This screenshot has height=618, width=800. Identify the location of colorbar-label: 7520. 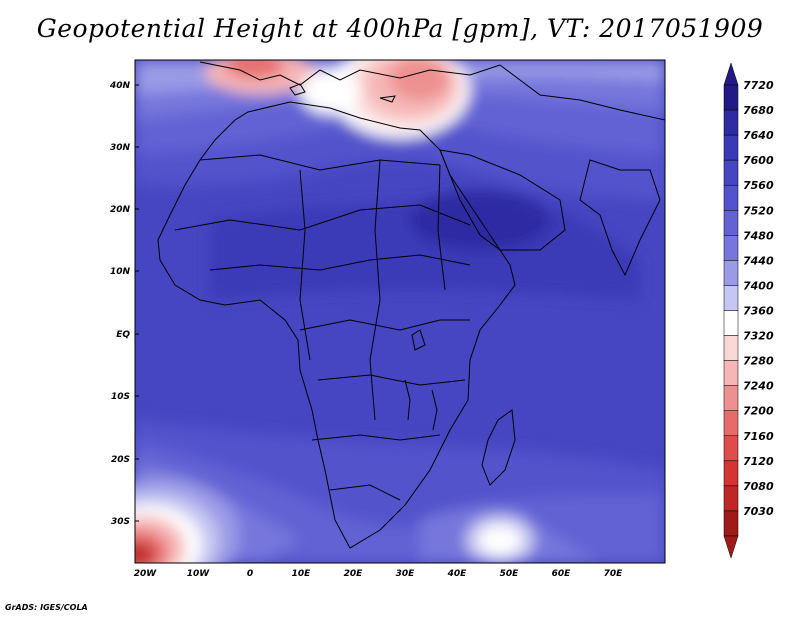
(758, 210).